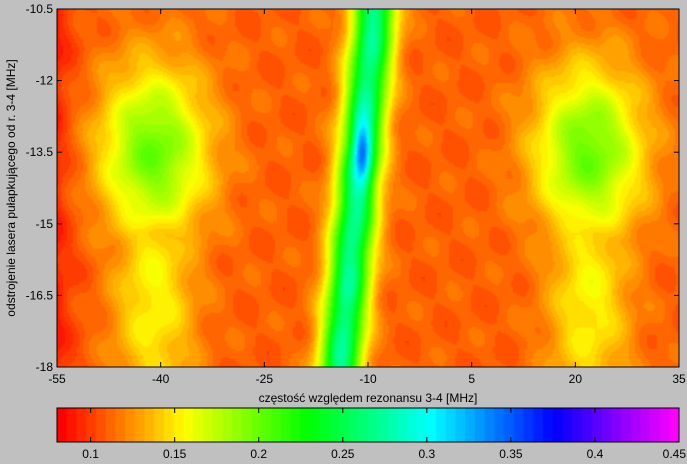  What do you see at coordinates (175, 454) in the screenshot?
I see `colorbar-tick-label: 0.15` at bounding box center [175, 454].